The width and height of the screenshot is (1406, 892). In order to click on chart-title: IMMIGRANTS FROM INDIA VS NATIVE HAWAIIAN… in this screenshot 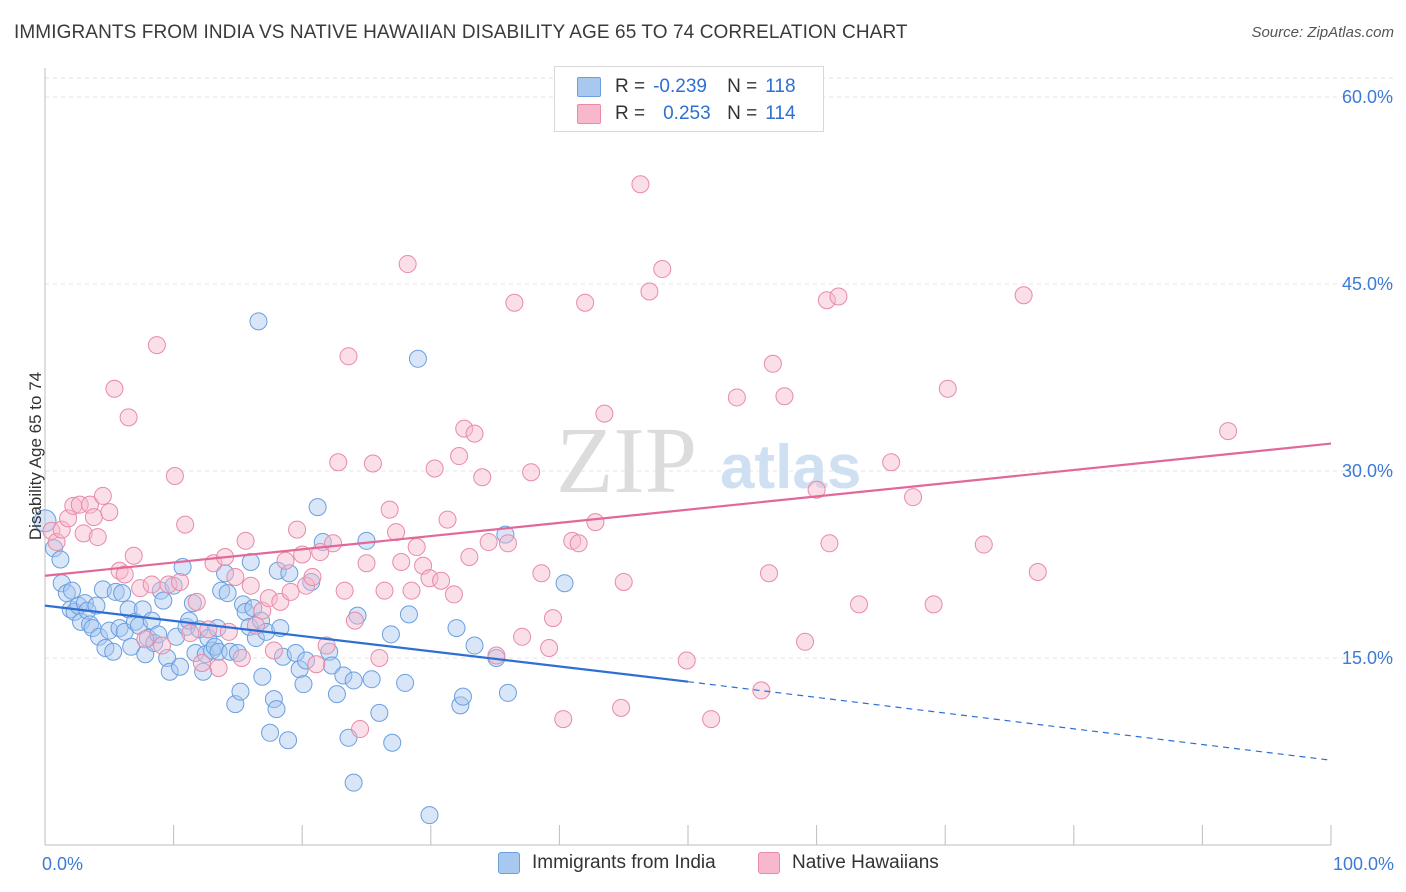, I will do `click(461, 32)`.